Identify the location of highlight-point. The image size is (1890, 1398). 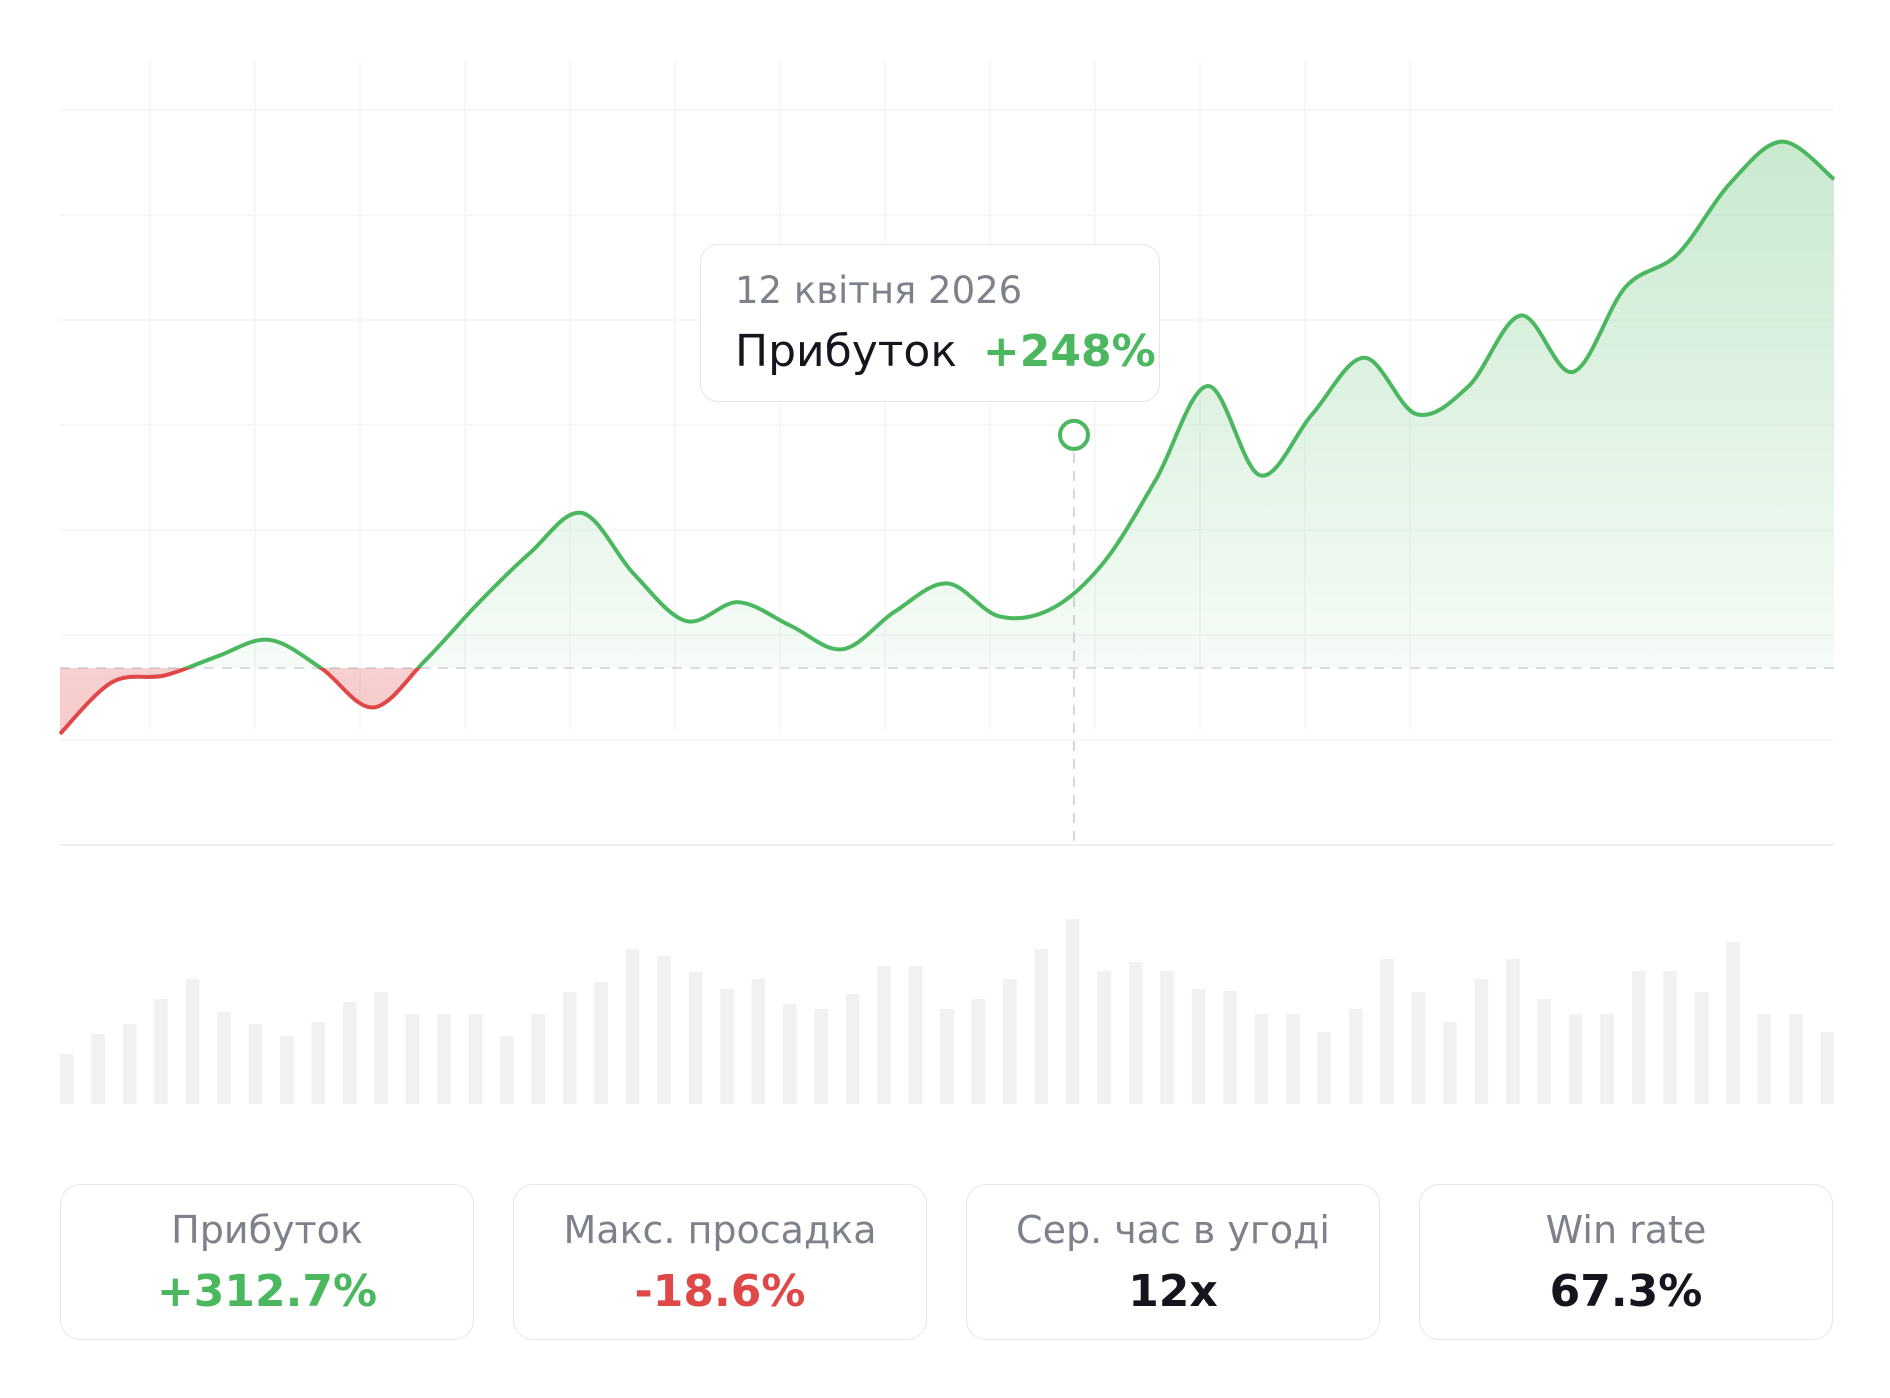
(1074, 434).